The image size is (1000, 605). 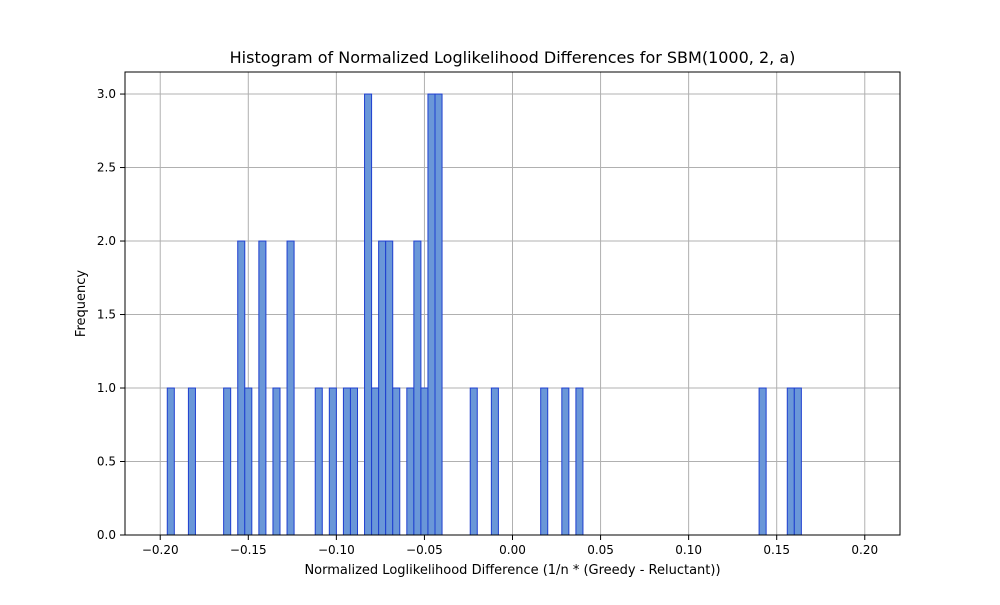 I want to click on x-tick-label: −0.10, so click(x=336, y=550).